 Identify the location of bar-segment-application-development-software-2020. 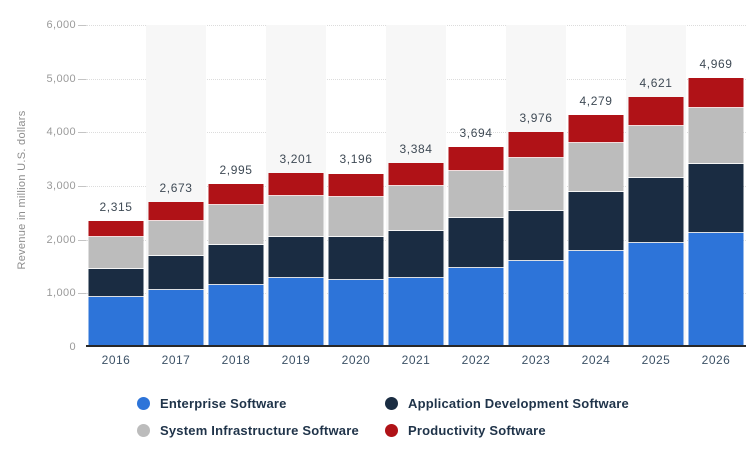
(356, 258).